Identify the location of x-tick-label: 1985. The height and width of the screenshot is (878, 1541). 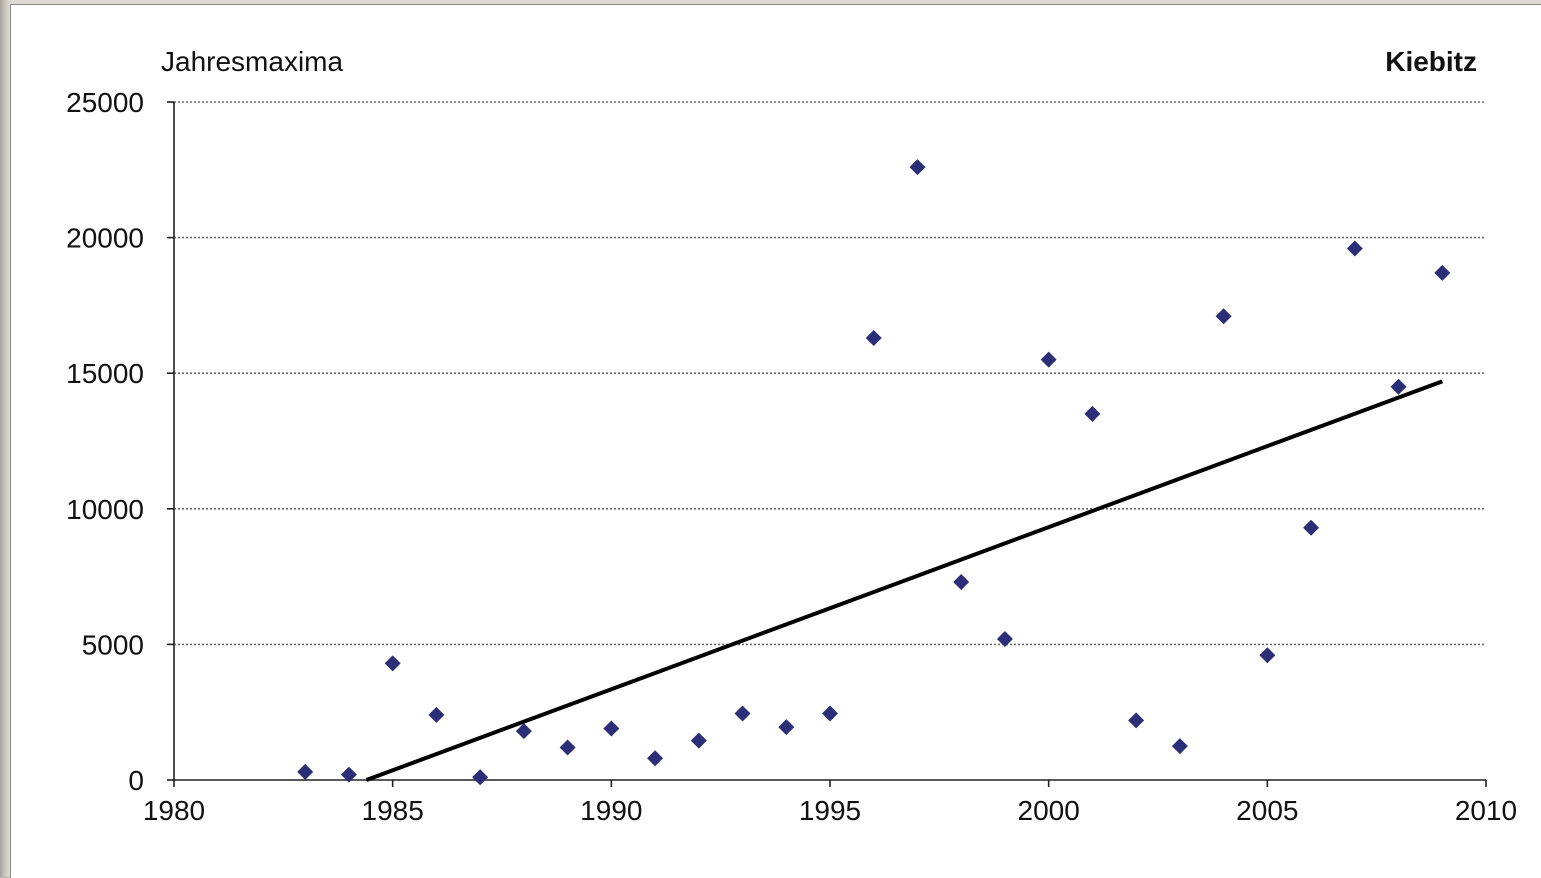
(393, 810).